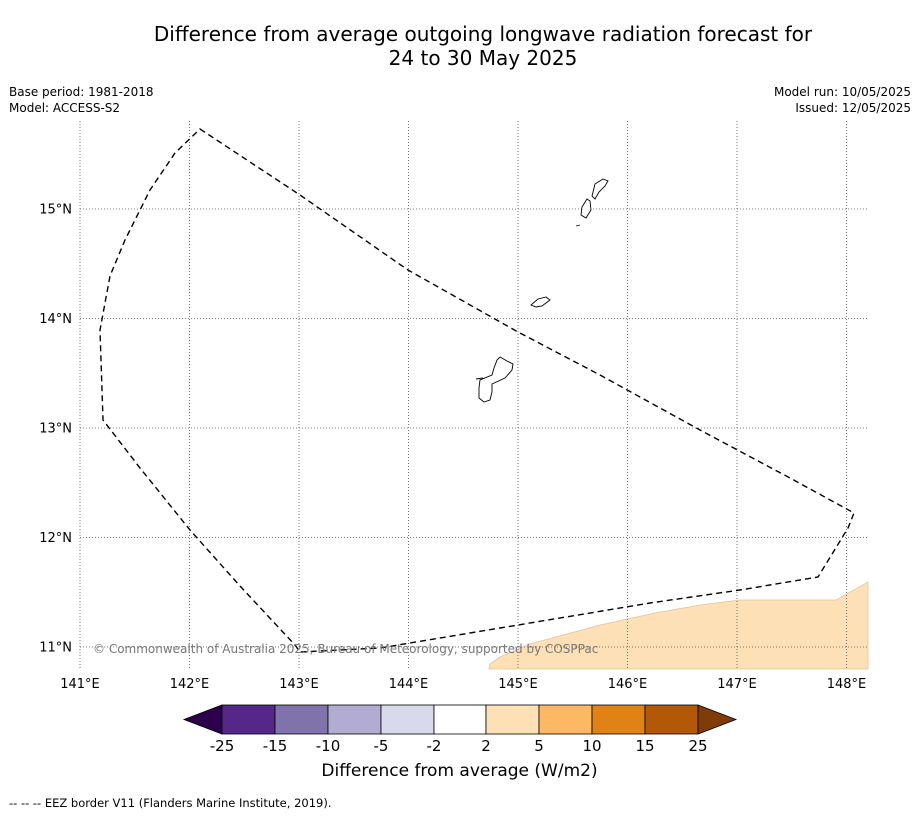  I want to click on lat-tick-14: 14°N, so click(55, 319).